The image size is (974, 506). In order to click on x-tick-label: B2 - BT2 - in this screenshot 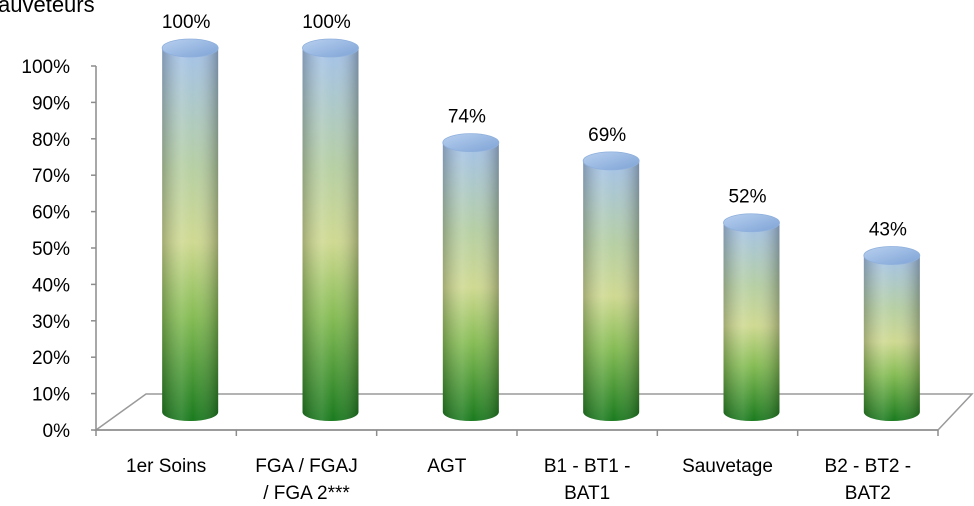, I will do `click(868, 466)`.